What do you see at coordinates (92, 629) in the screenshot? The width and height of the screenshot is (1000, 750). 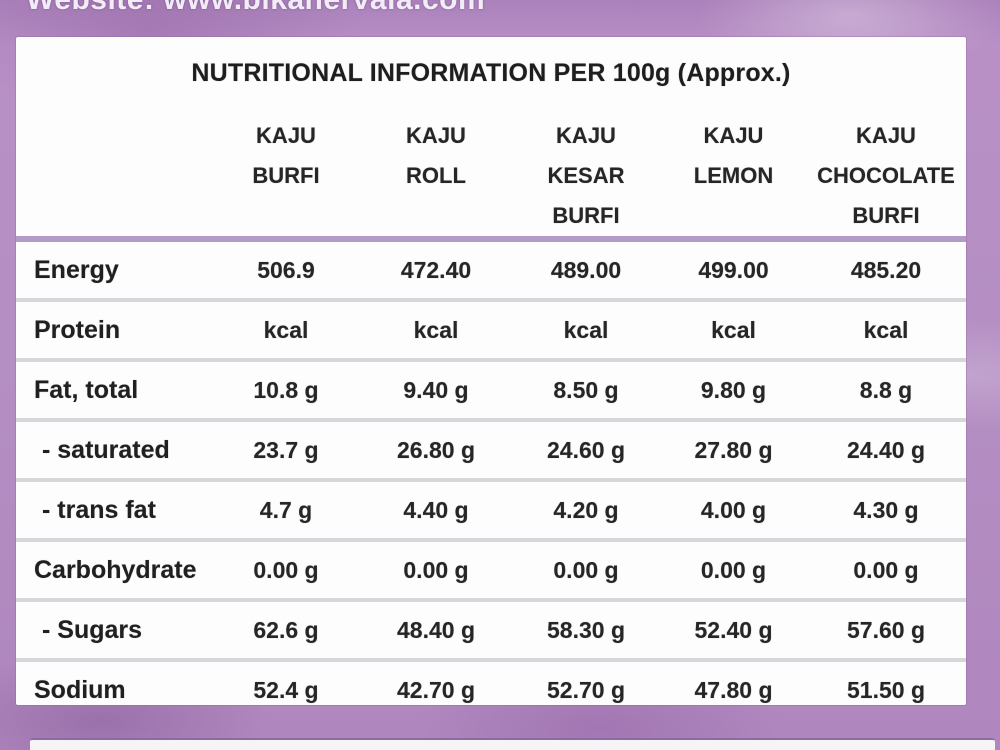 I see `row-label: - Sugars` at bounding box center [92, 629].